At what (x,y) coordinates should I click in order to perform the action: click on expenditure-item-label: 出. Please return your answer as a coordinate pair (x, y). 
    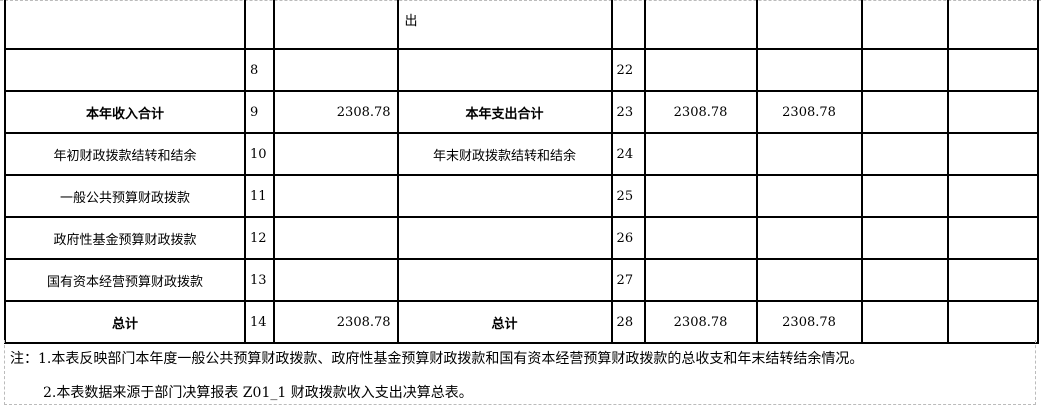
    Looking at the image, I should click on (504, 25).